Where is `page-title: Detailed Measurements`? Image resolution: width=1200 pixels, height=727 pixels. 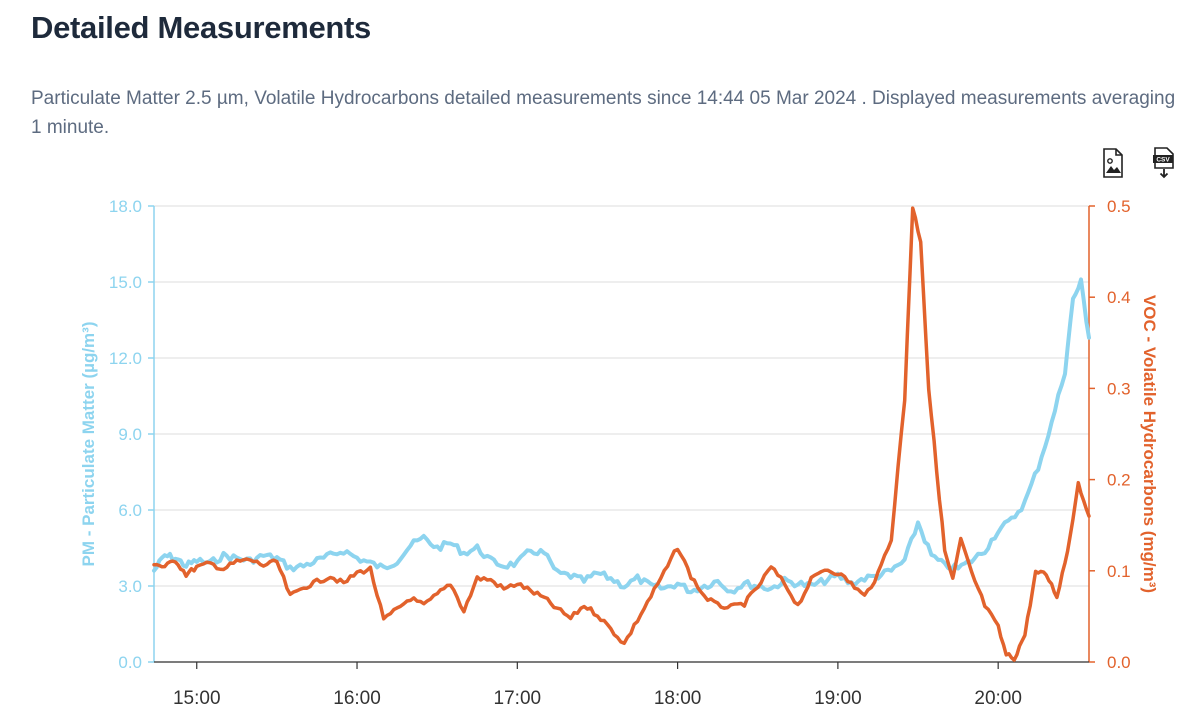 page-title: Detailed Measurements is located at coordinates (201, 27).